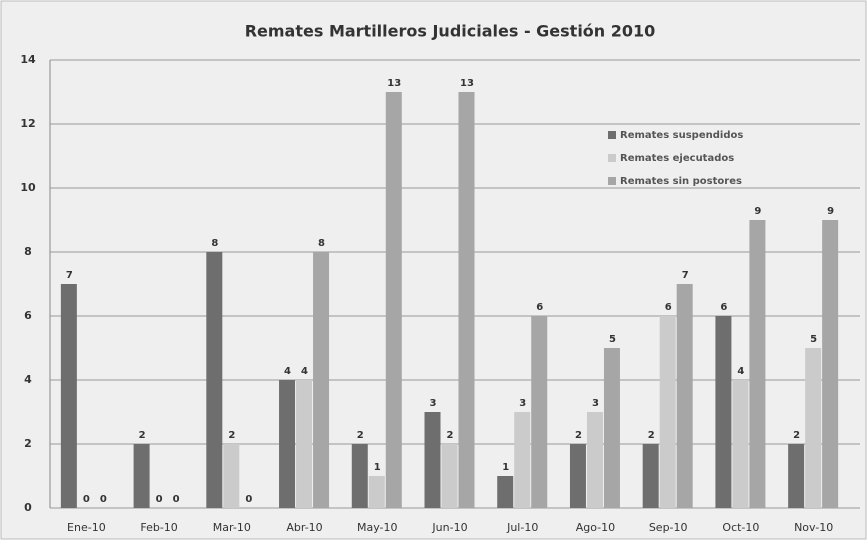 The image size is (867, 540). I want to click on legend-label: Remates sin postores, so click(681, 181).